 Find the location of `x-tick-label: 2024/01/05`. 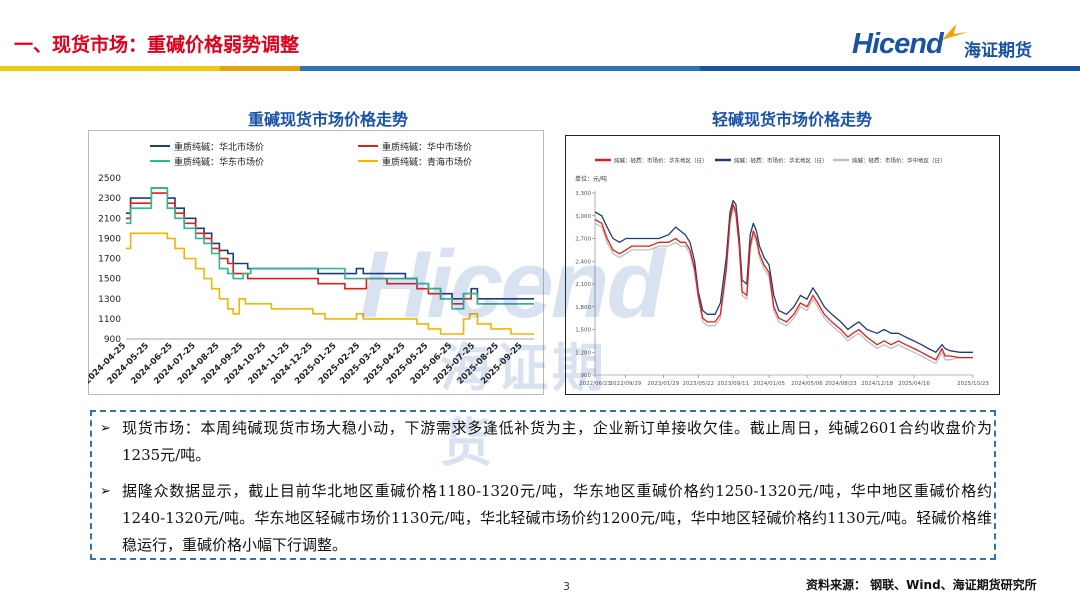

x-tick-label: 2024/01/05 is located at coordinates (769, 384).